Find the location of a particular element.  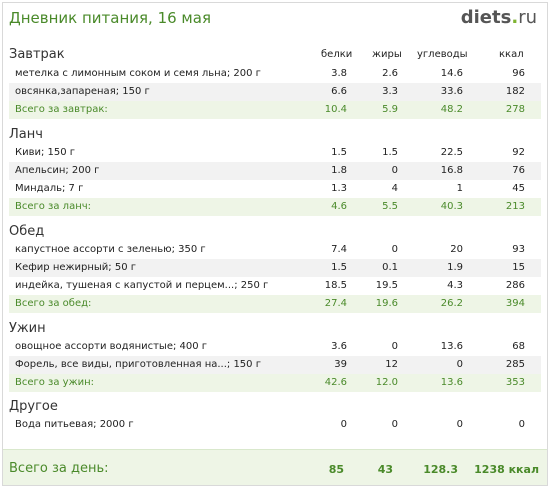

food-row: Киви; 150 г 1.5 1.5 22.5 92 is located at coordinates (275, 153).